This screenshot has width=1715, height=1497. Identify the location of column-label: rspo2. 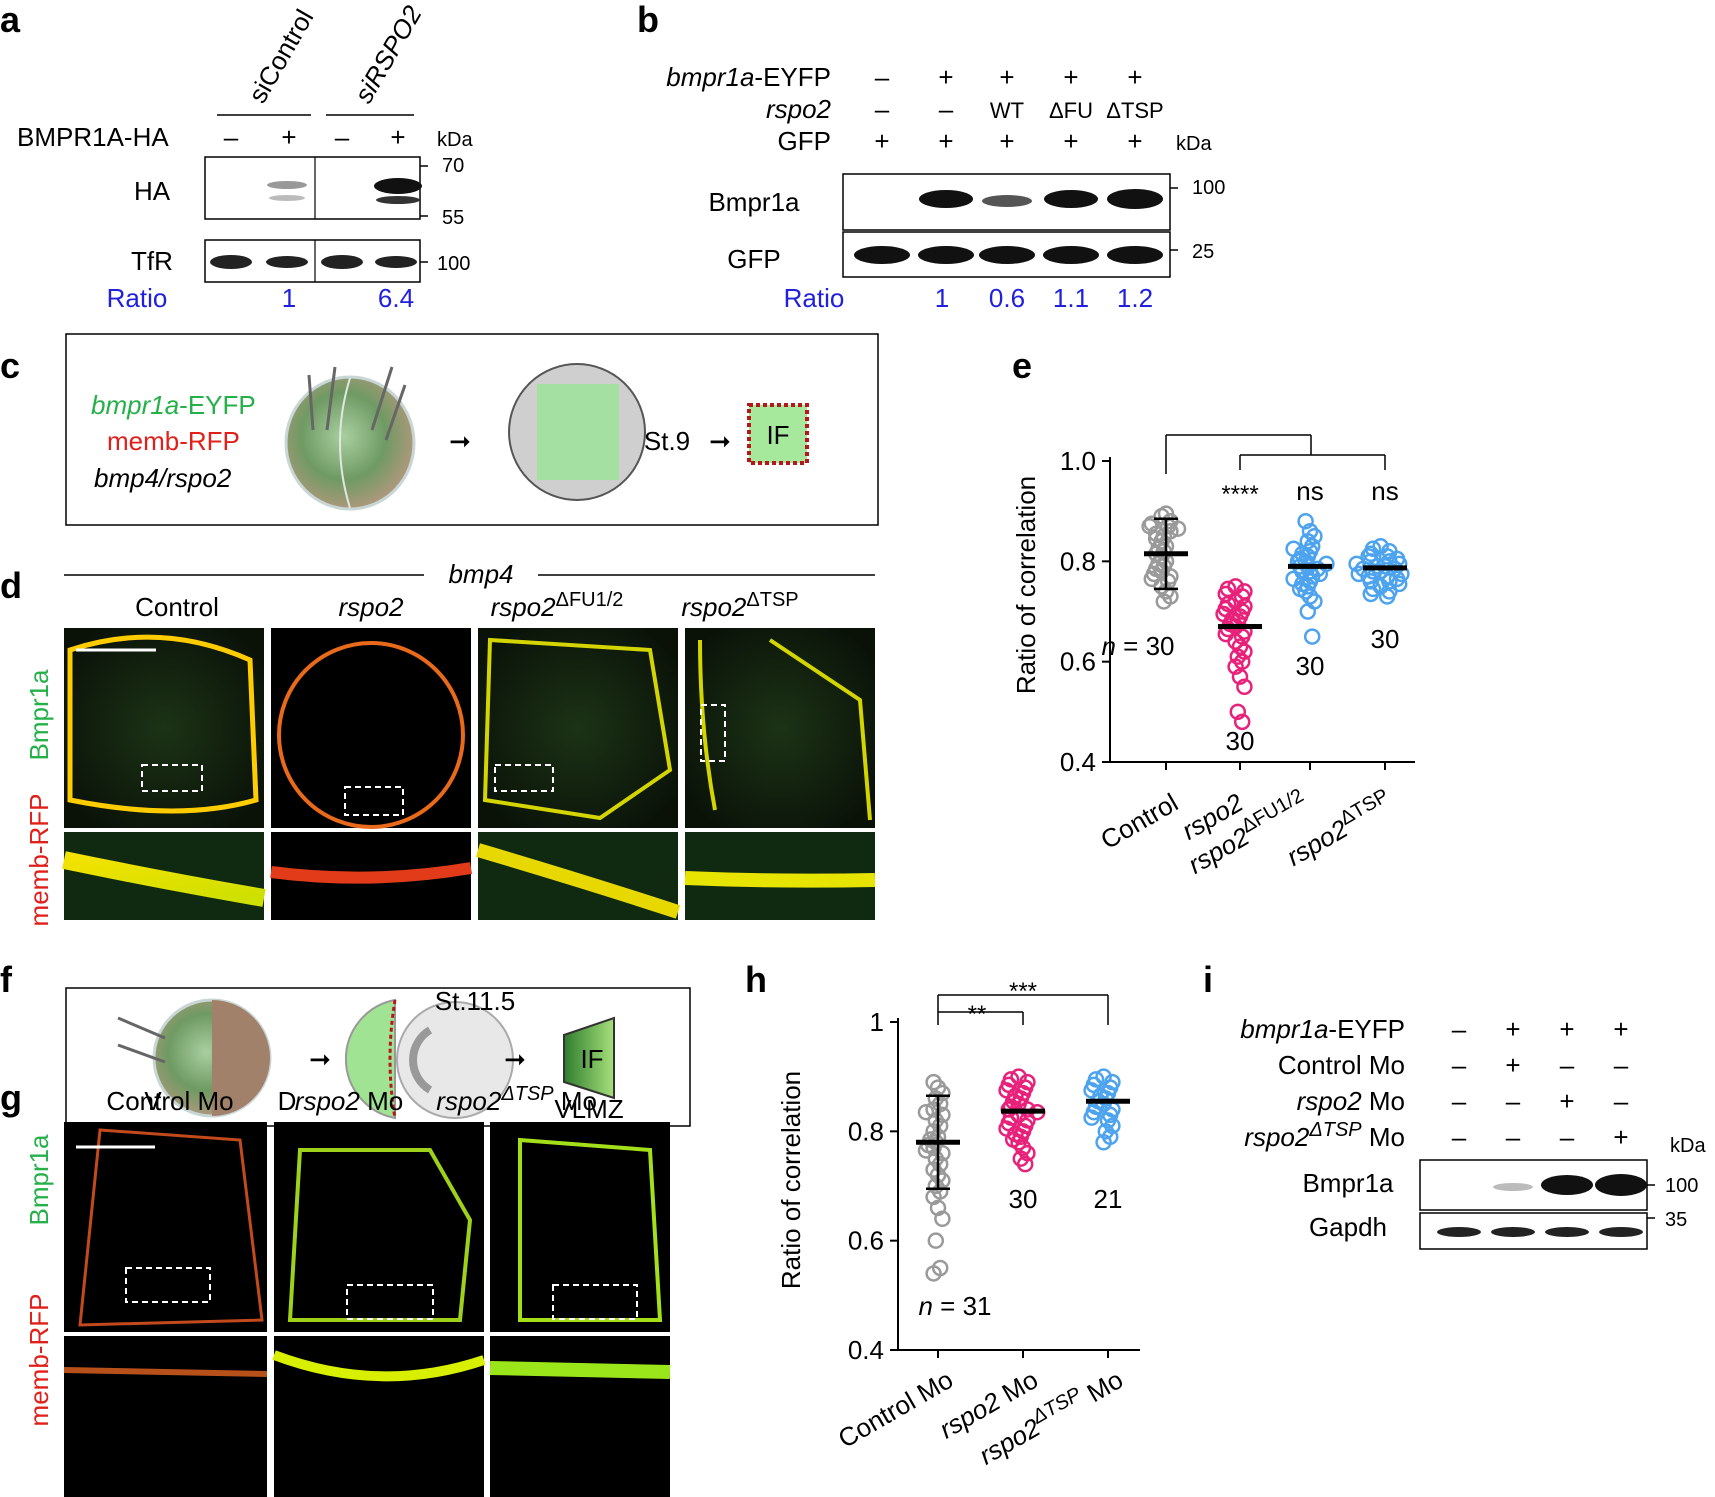
(371, 607).